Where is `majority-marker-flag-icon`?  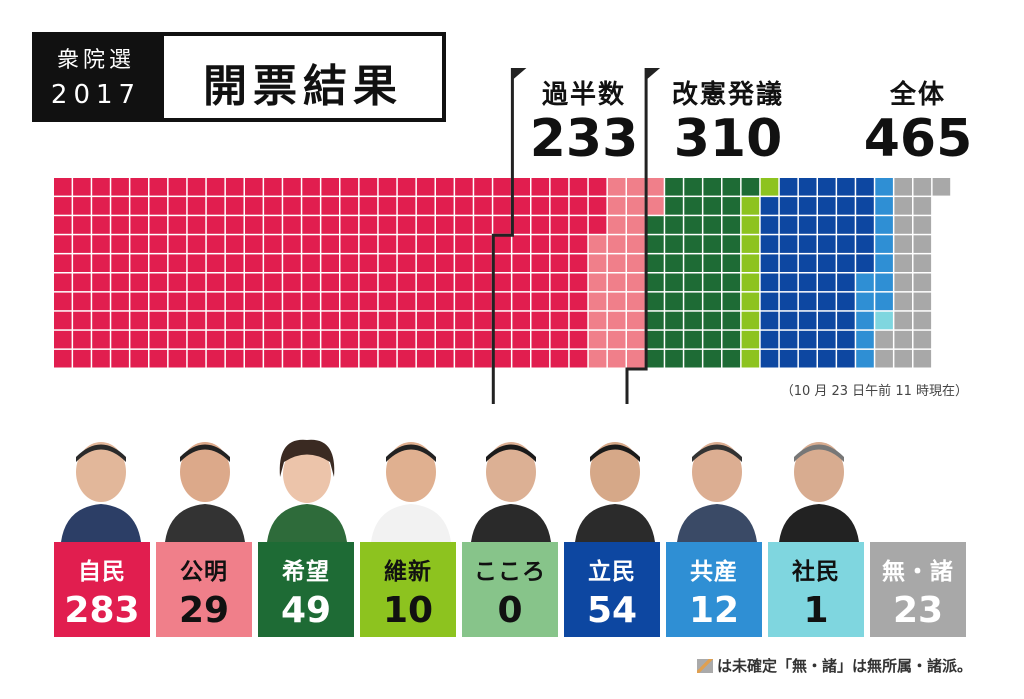 majority-marker-flag-icon is located at coordinates (519, 74).